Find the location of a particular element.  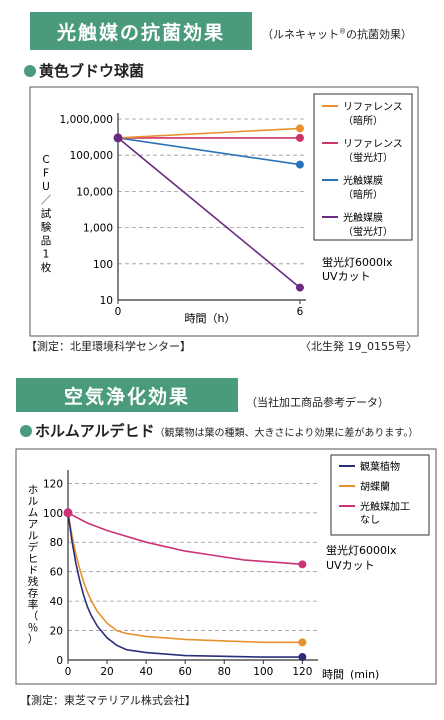

c2-x-tick-label: 80 is located at coordinates (224, 672).